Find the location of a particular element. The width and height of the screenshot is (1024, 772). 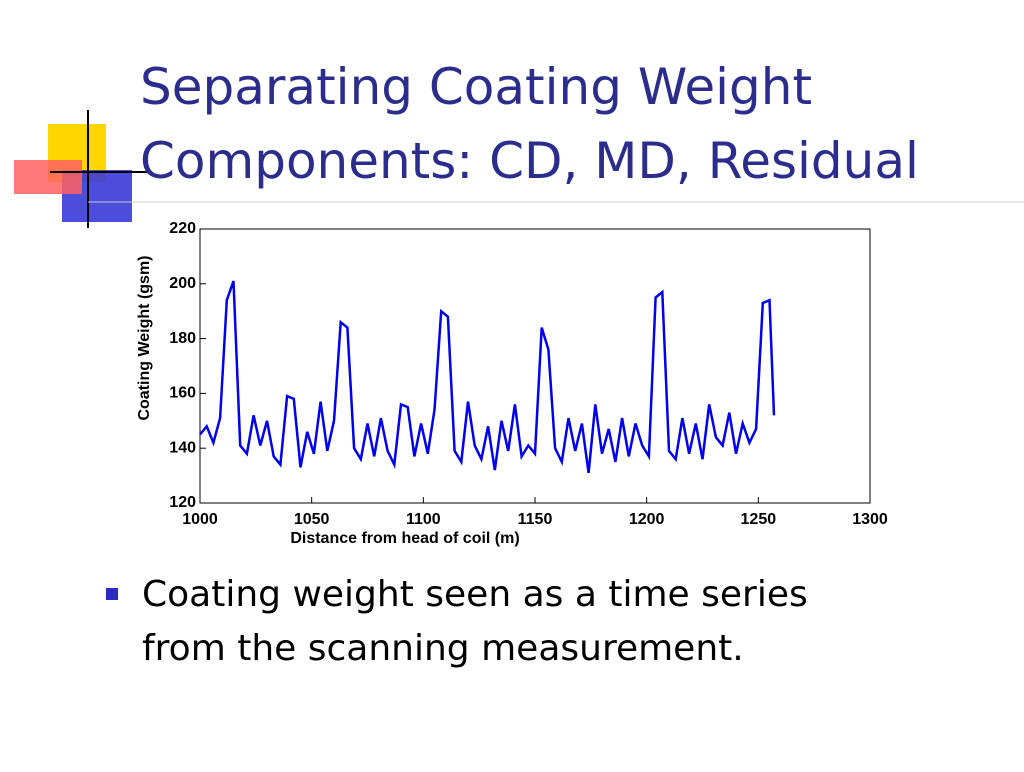

x-axis-label: Distance from head of coil (m) is located at coordinates (404, 538).